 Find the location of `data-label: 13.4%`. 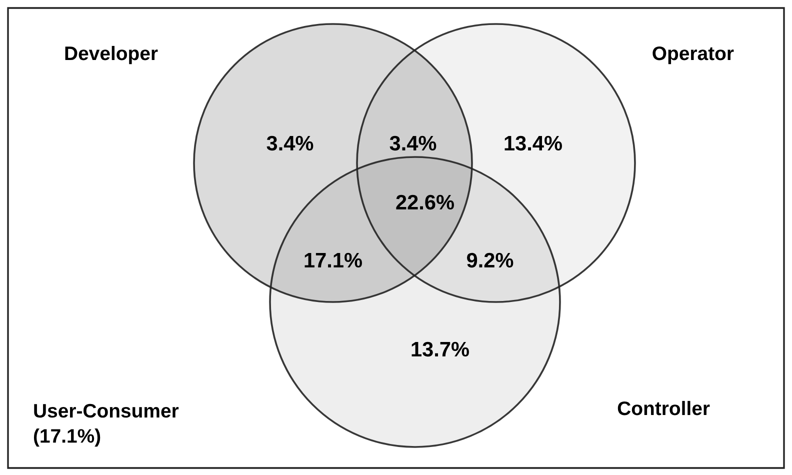

data-label: 13.4% is located at coordinates (533, 143).